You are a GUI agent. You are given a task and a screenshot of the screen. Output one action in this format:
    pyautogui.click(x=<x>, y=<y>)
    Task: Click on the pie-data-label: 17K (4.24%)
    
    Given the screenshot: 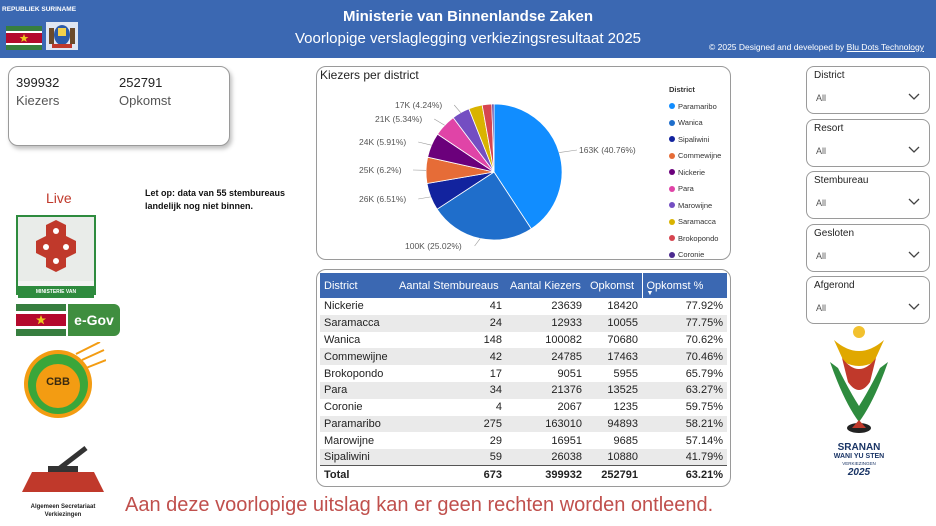 What is the action you would take?
    pyautogui.click(x=418, y=105)
    